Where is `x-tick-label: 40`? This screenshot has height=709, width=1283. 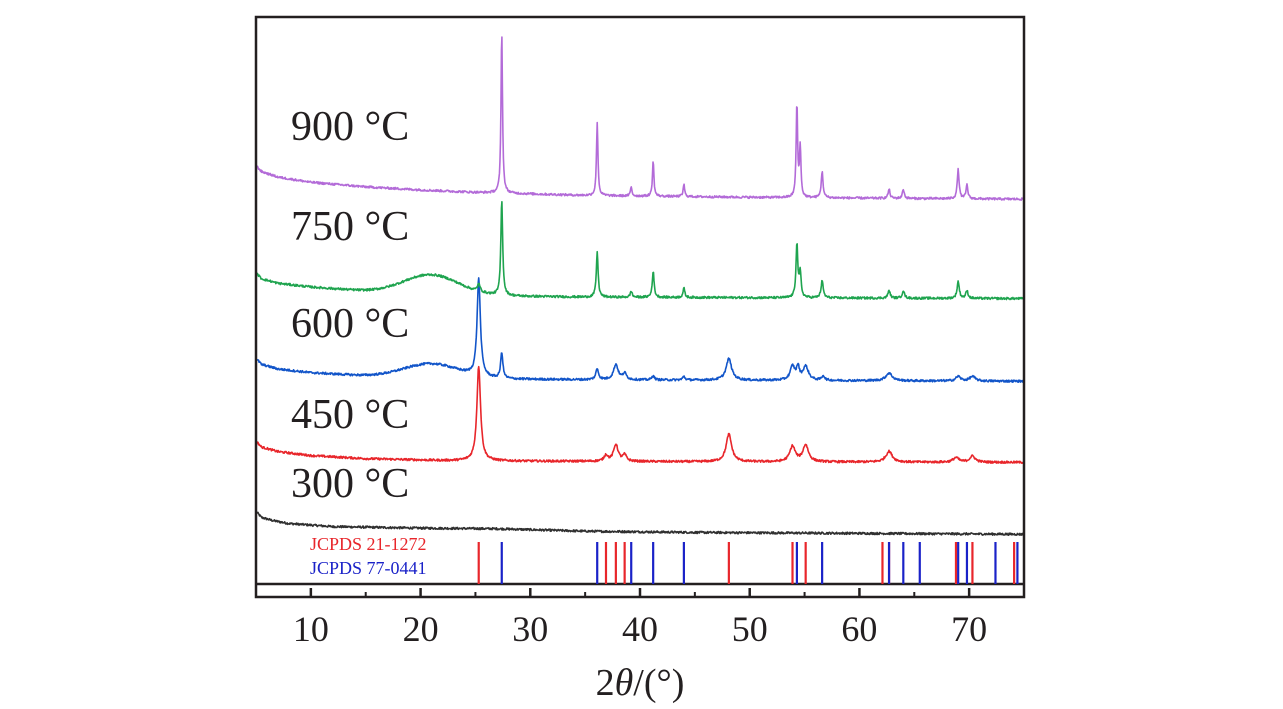
x-tick-label: 40 is located at coordinates (640, 629).